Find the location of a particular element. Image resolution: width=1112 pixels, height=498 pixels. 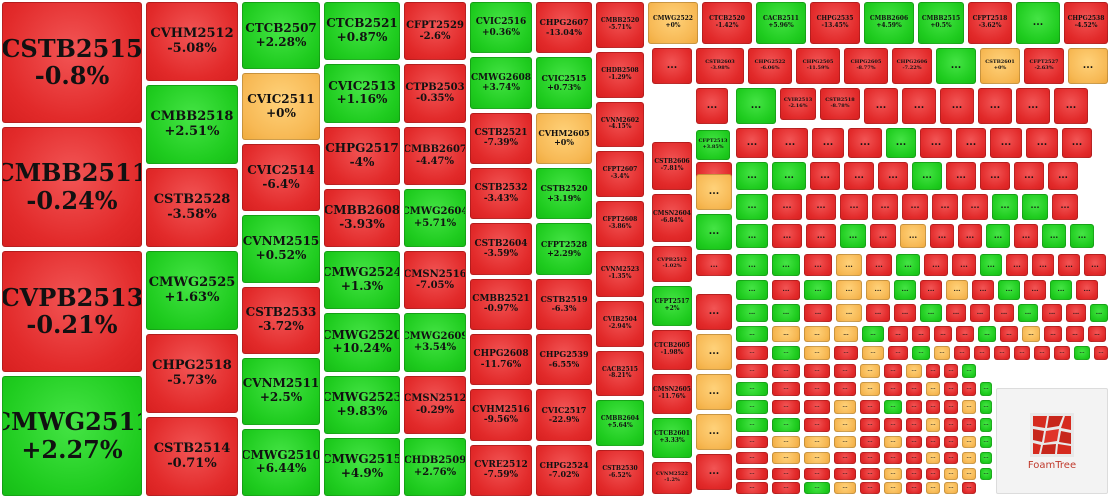

treemap-tile: CSTB2514 -0.71% is located at coordinates (192, 456).